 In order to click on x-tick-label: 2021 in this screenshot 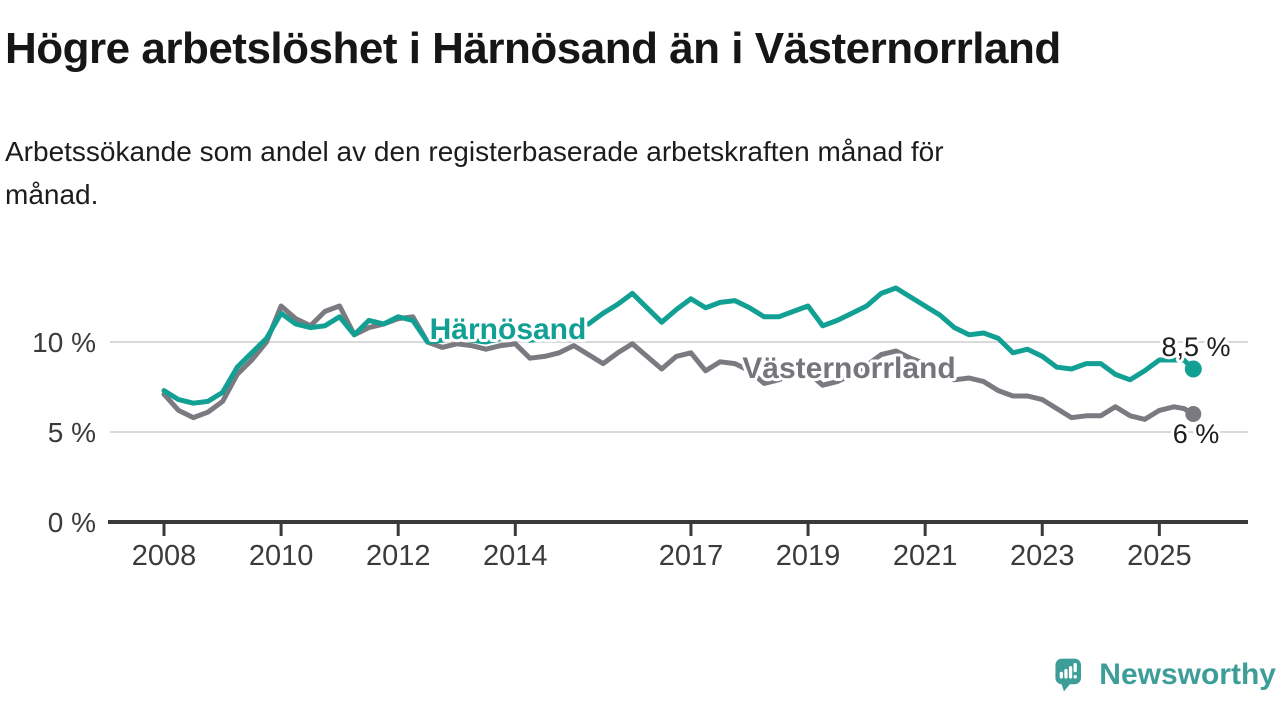, I will do `click(925, 556)`.